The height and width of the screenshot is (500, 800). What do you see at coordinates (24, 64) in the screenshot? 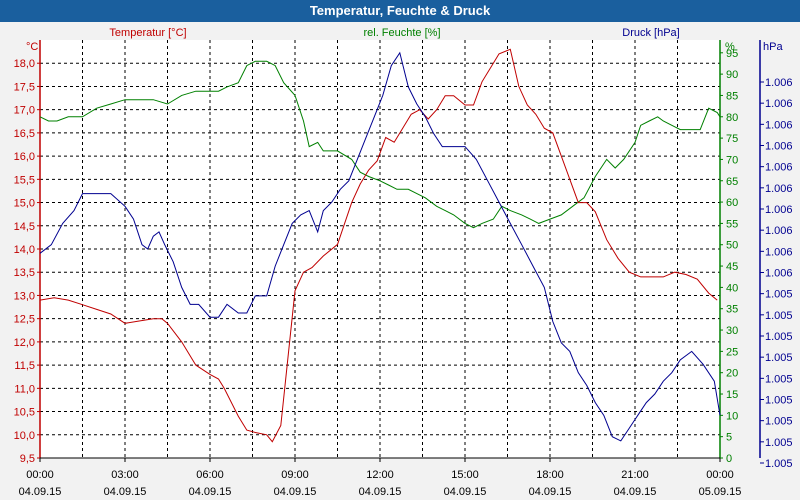
I see `temperature-tick-label: 18,0` at bounding box center [24, 64].